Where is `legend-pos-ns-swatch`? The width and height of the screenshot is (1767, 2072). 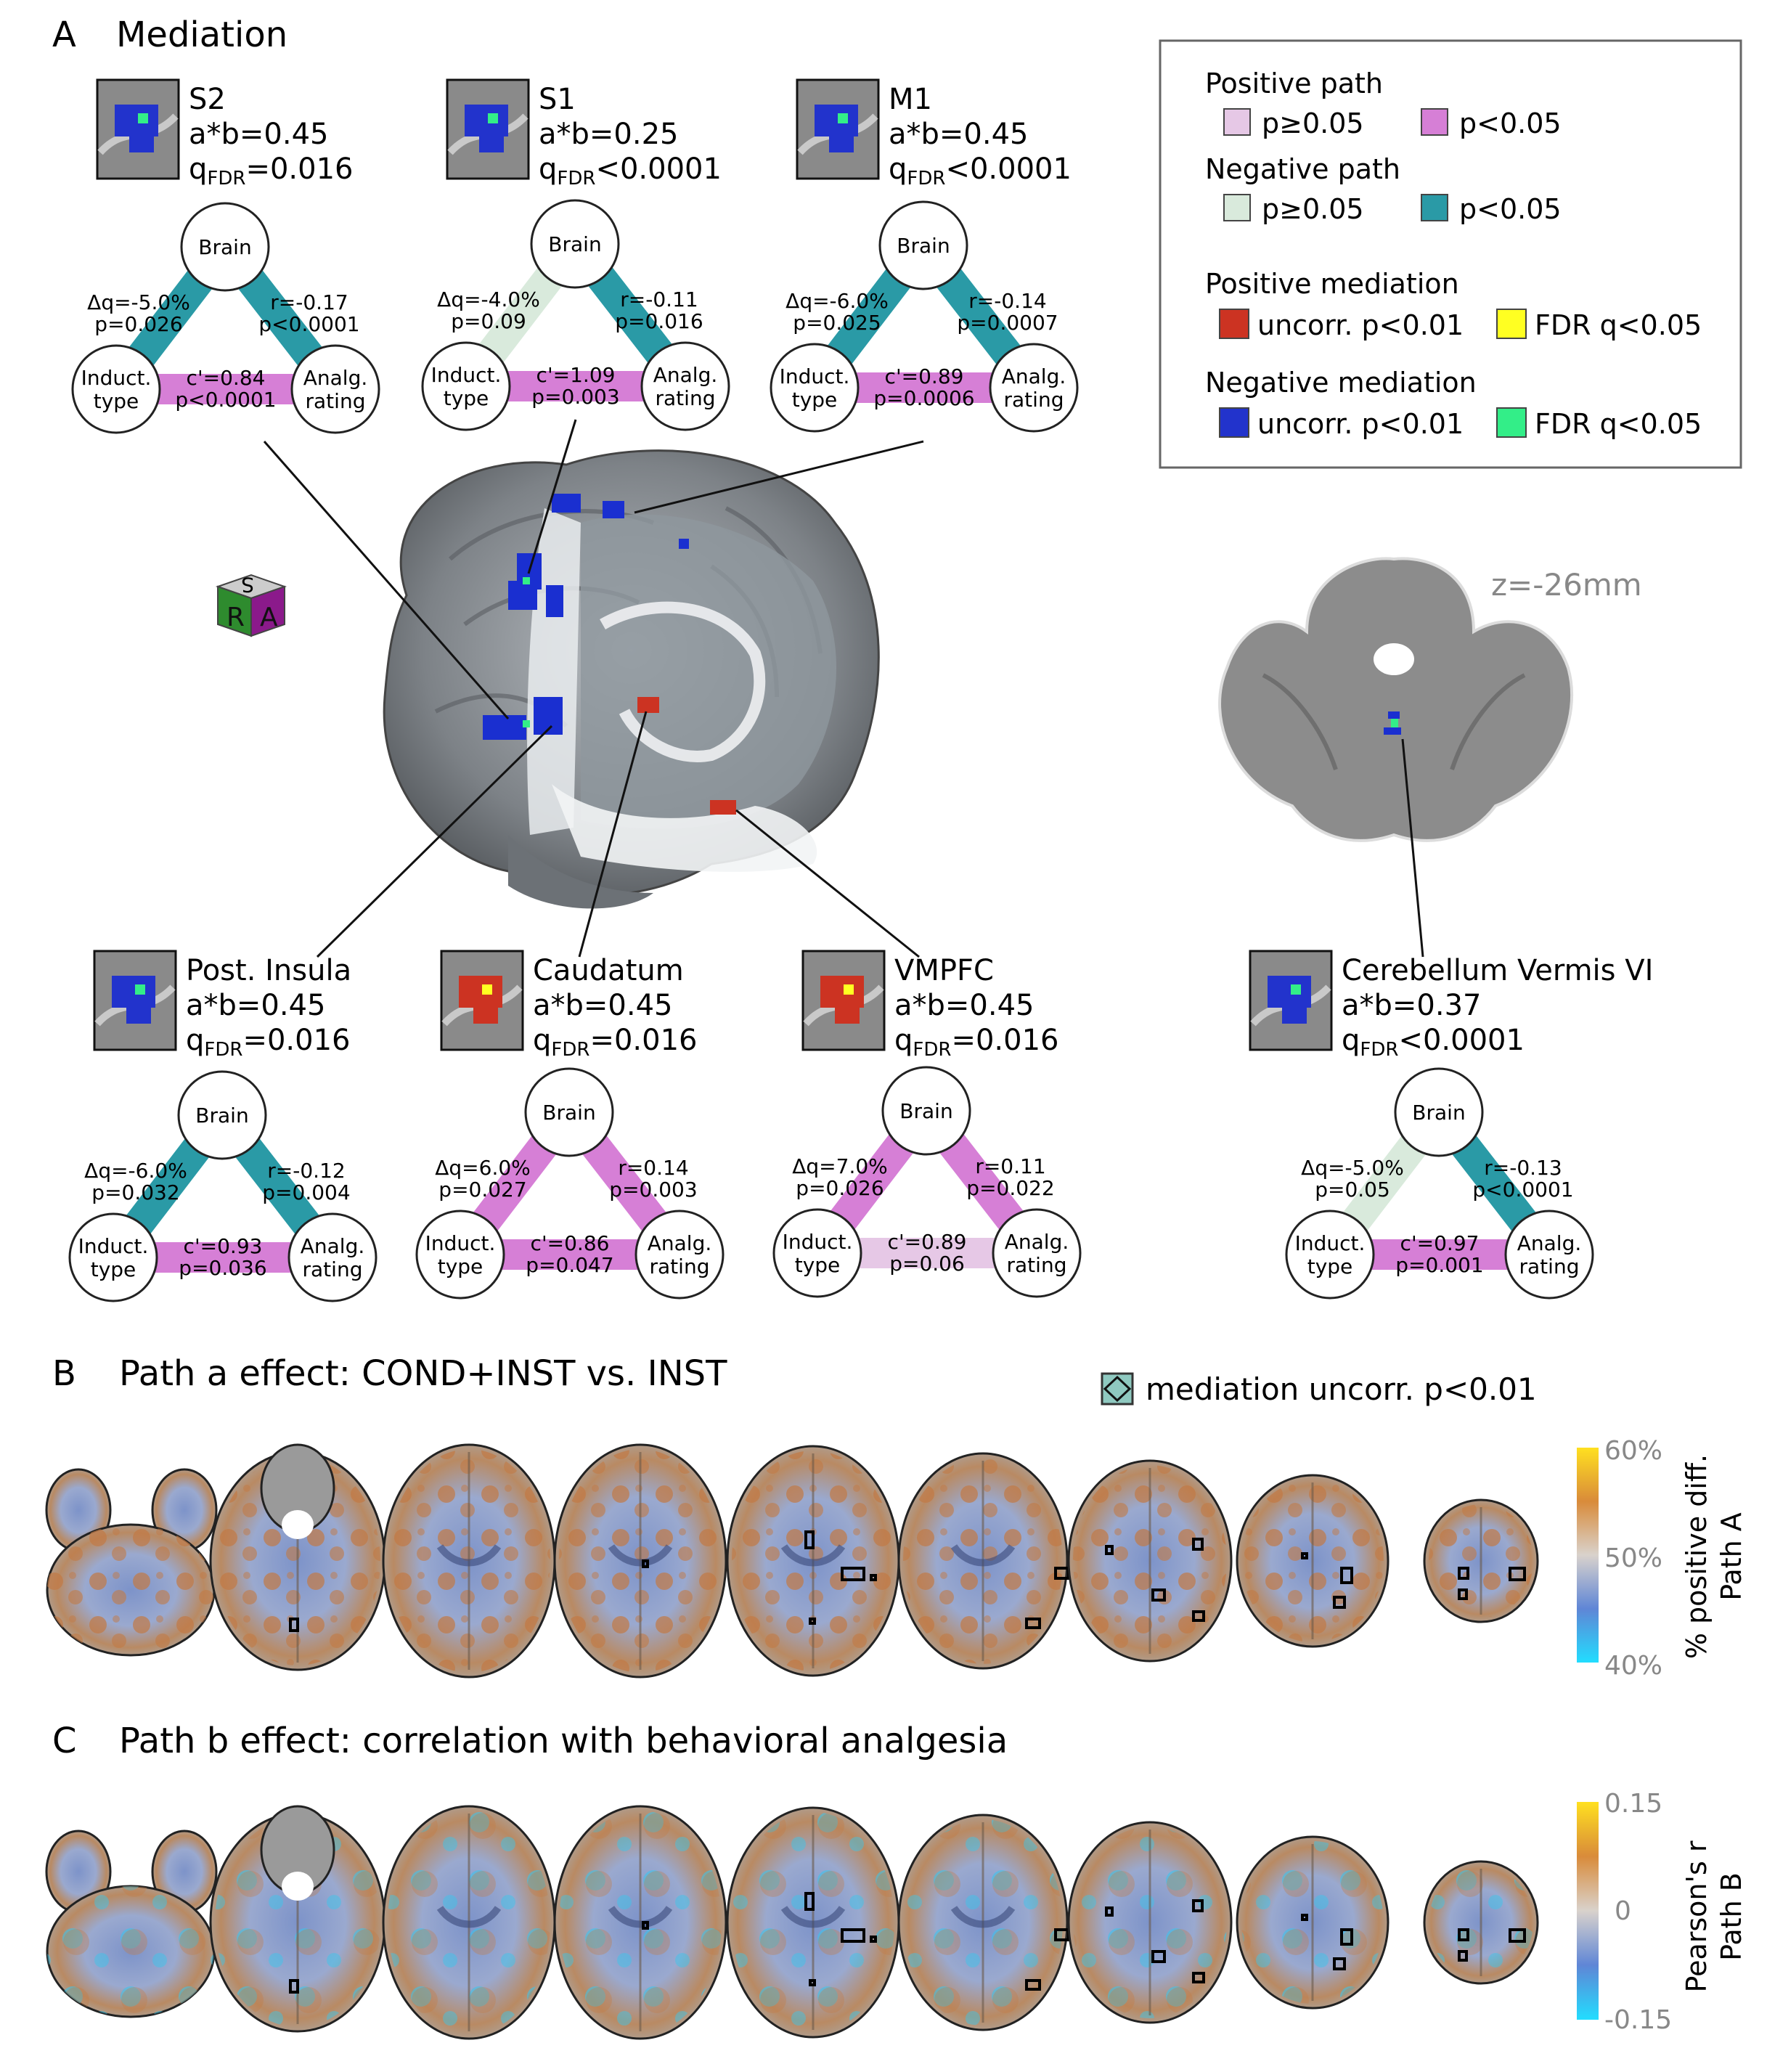
legend-pos-ns-swatch is located at coordinates (1237, 122).